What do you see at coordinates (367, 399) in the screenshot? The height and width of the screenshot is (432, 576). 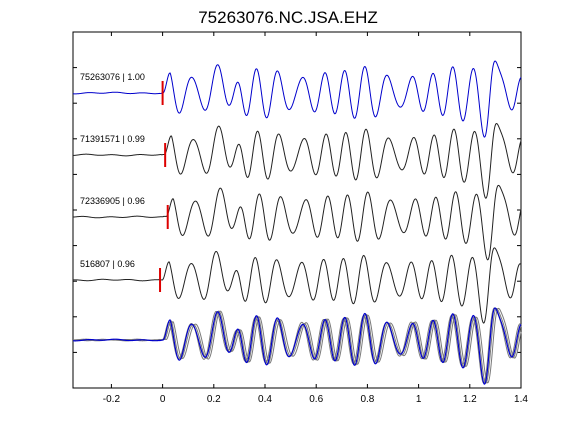 I see `x-tick-label: 0.8` at bounding box center [367, 399].